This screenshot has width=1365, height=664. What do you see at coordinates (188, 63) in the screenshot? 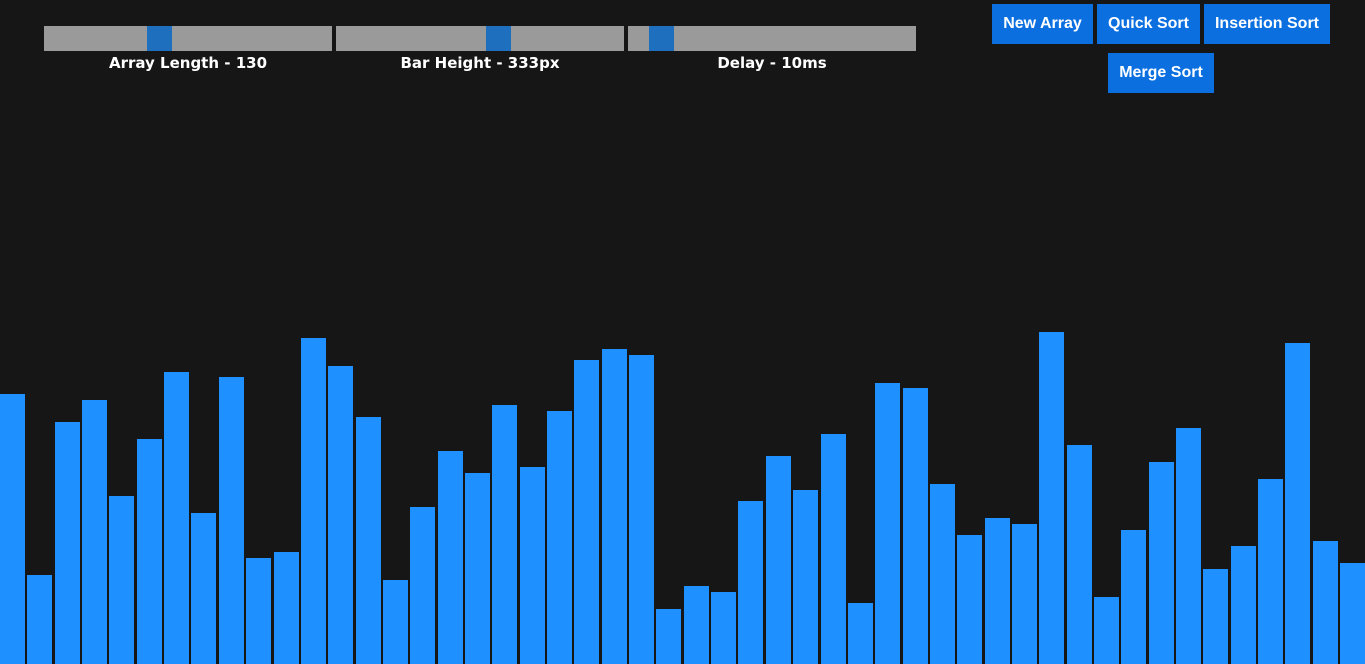
I see `array-length-label: Array Length - 130` at bounding box center [188, 63].